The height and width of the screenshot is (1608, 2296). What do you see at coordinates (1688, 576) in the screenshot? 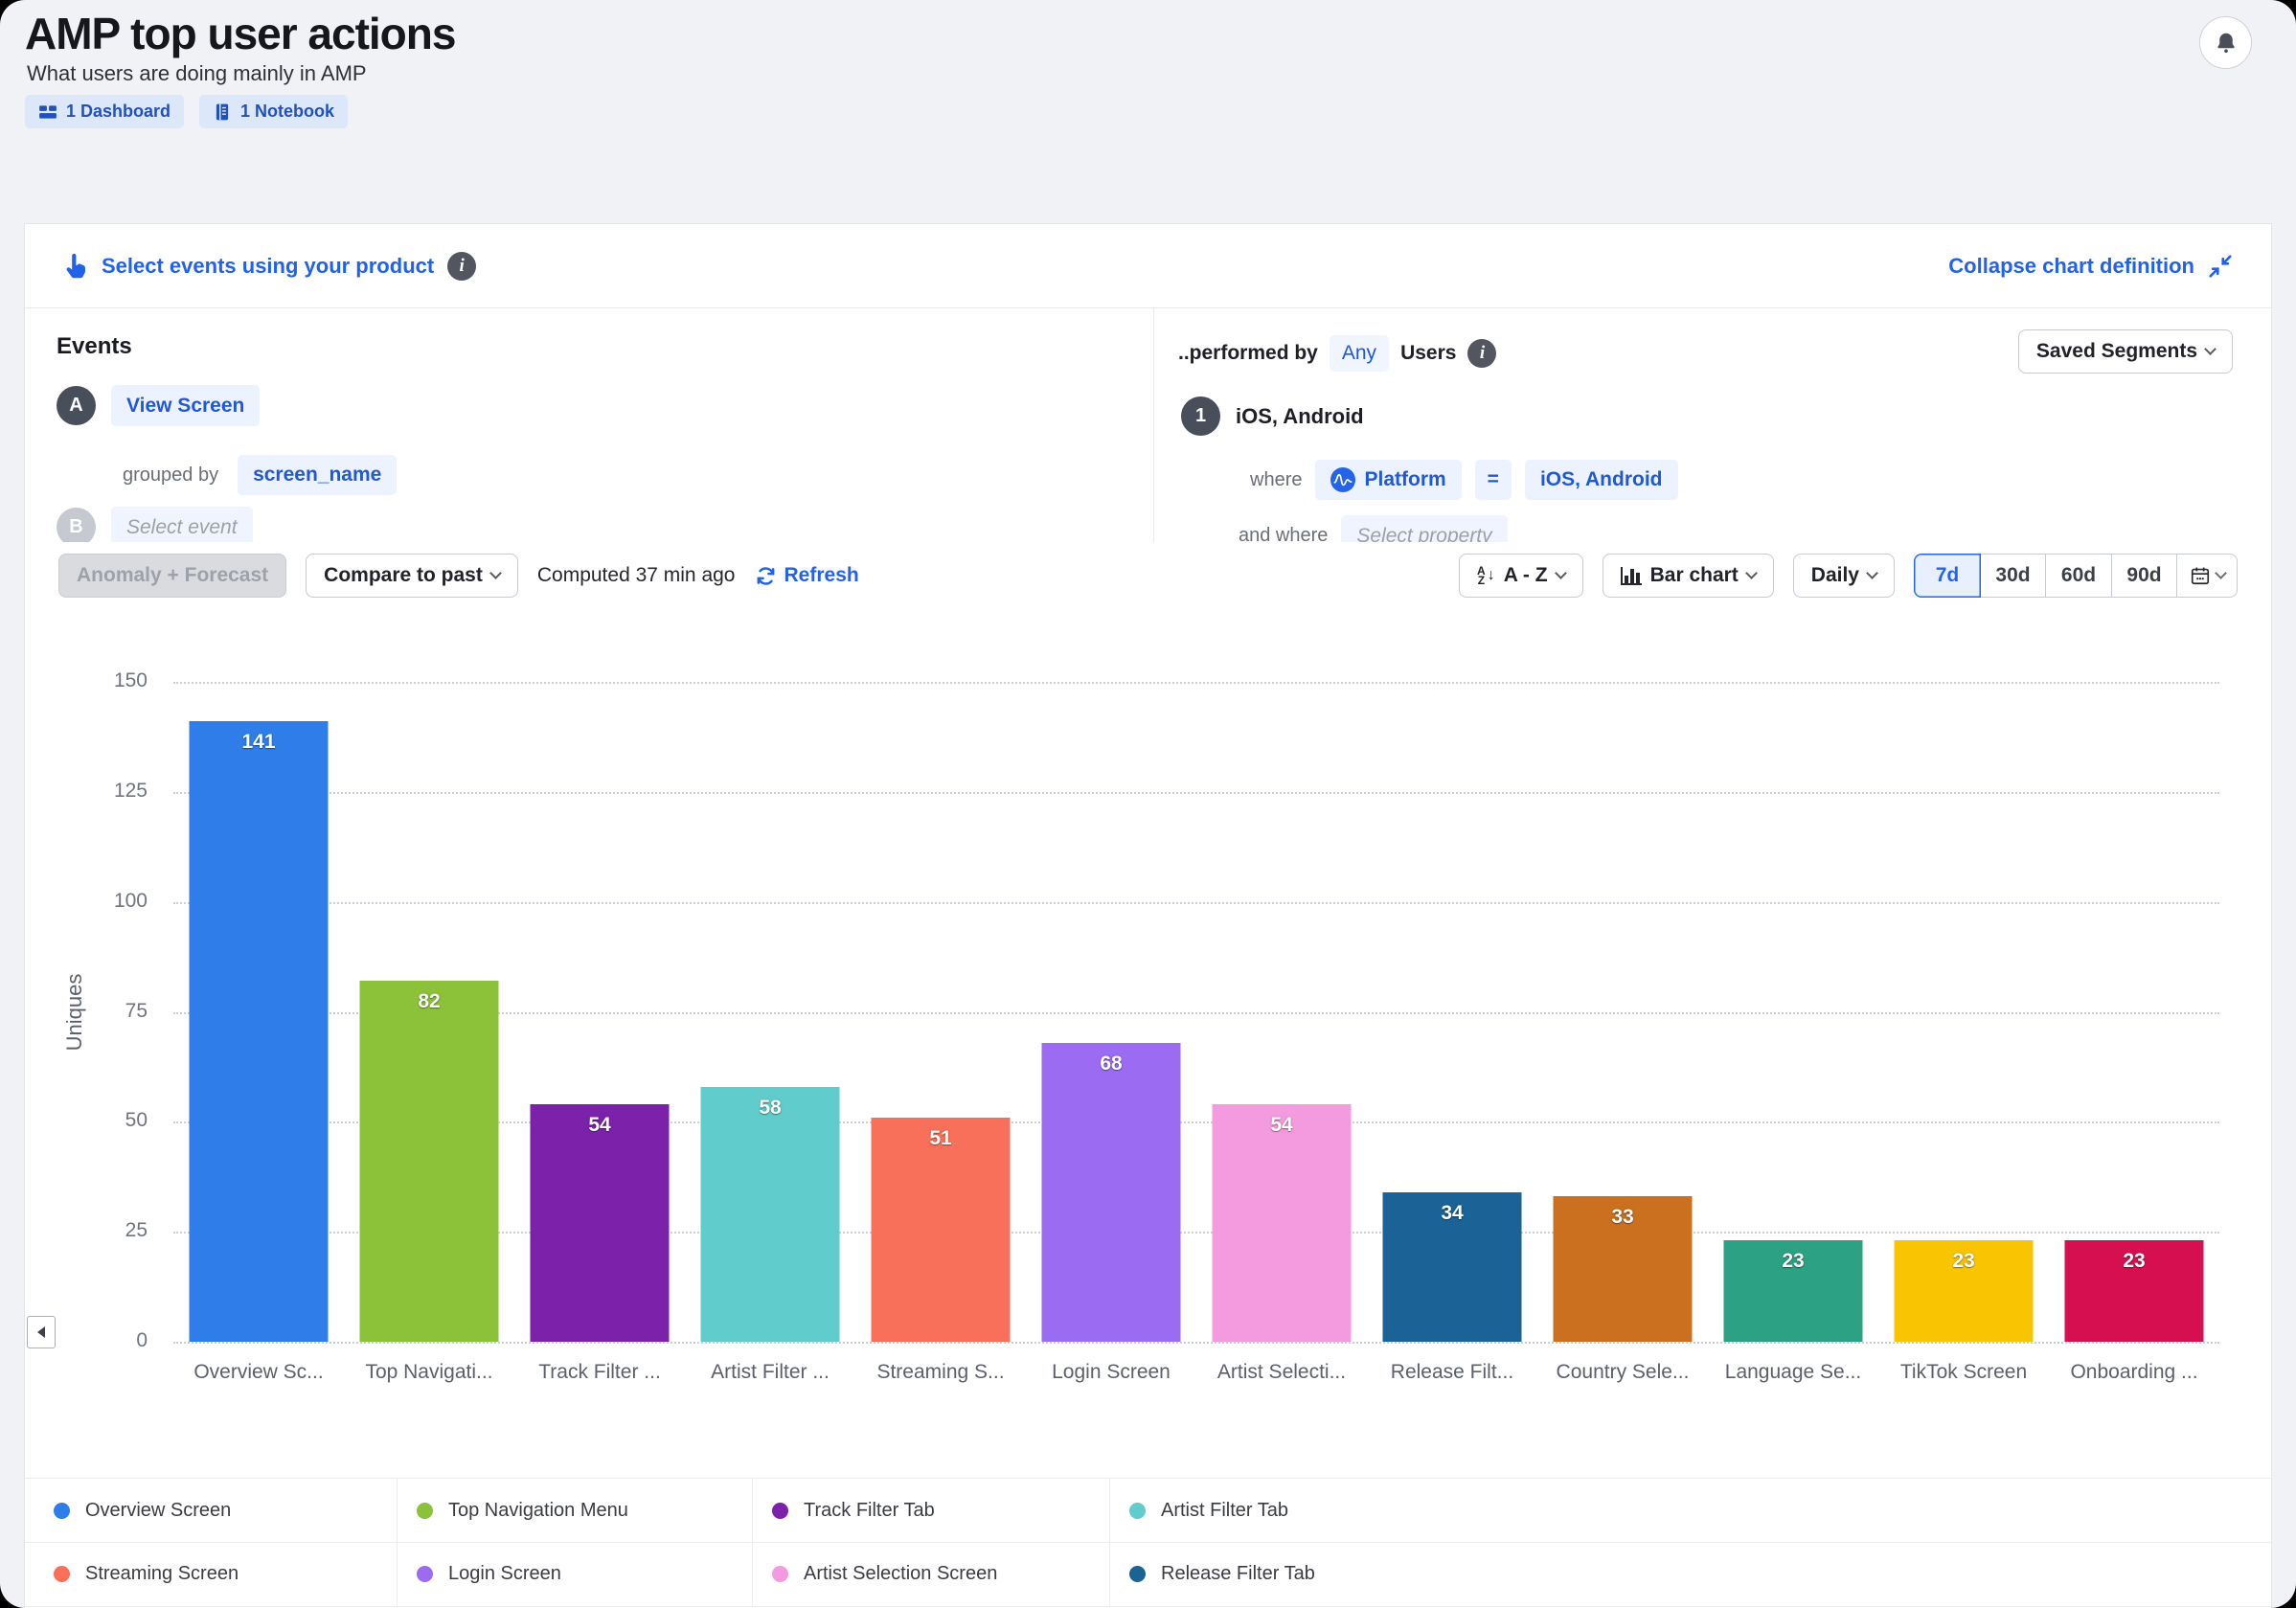
I see `chart-type-button: Bar chart` at bounding box center [1688, 576].